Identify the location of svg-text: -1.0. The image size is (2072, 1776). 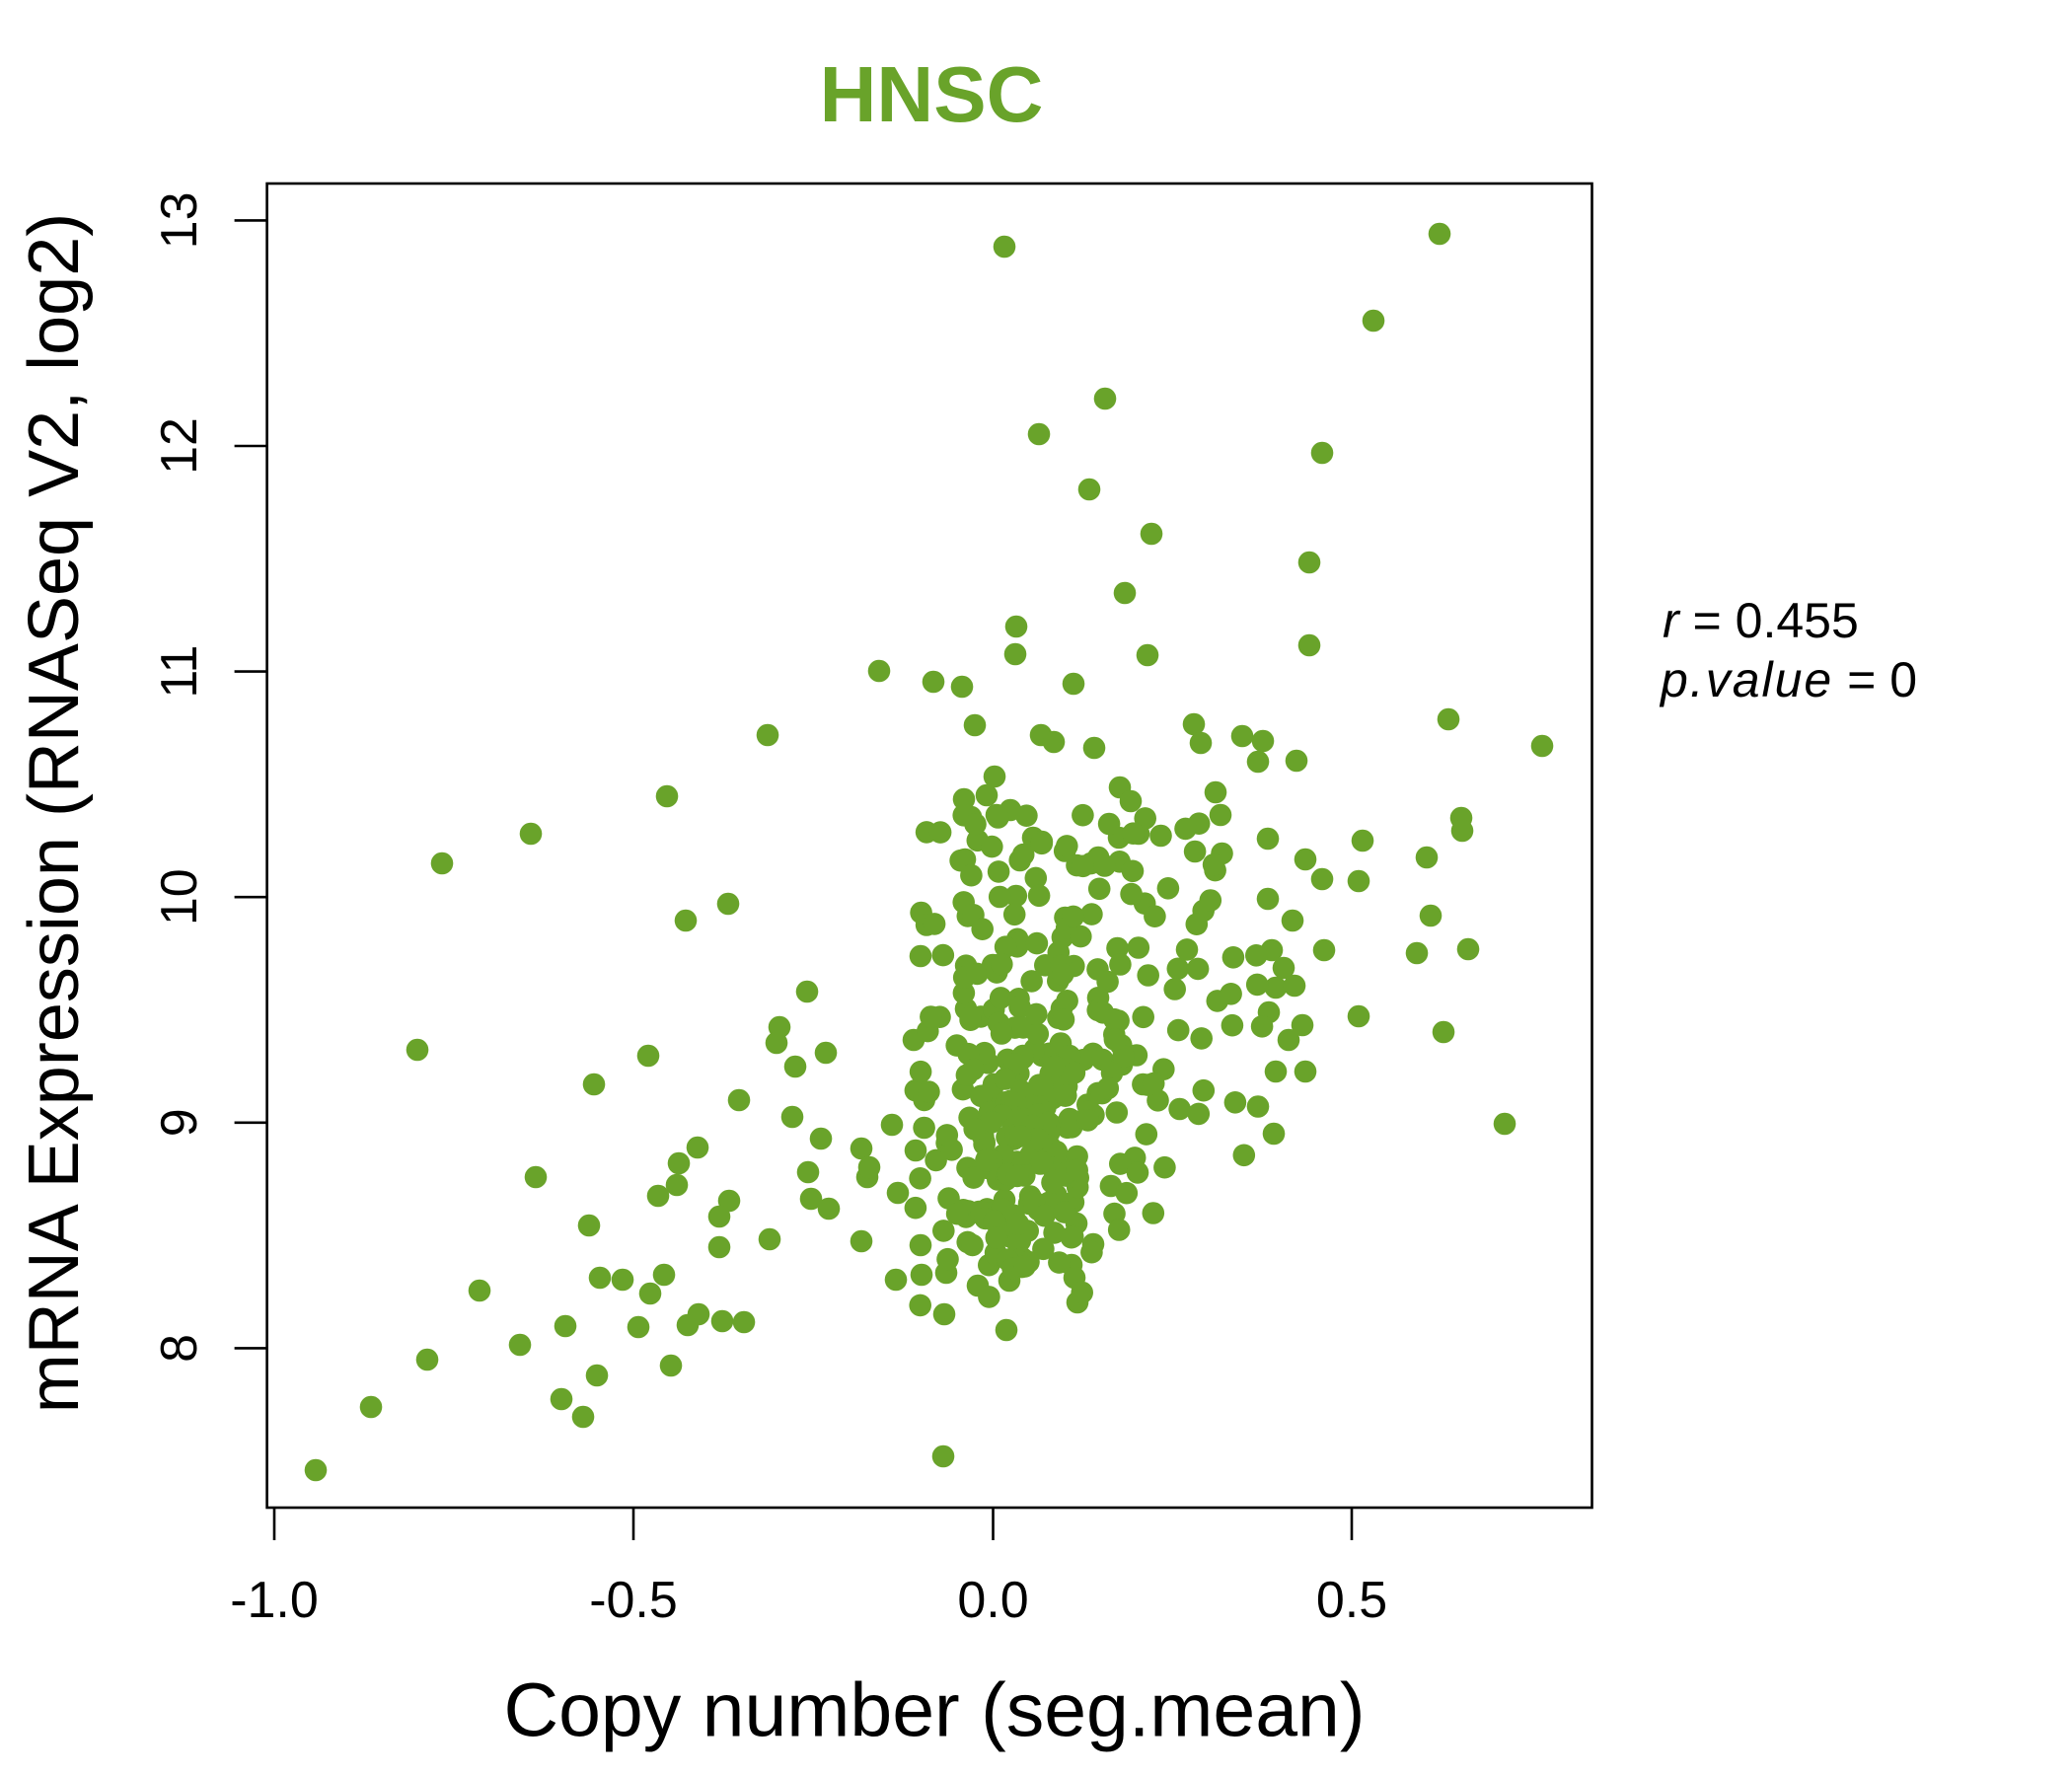
(274, 1601).